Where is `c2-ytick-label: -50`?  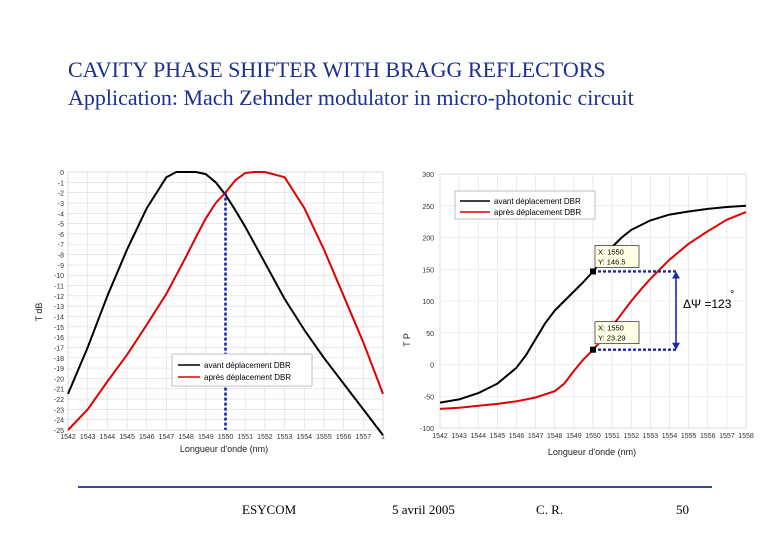
c2-ytick-label: -50 is located at coordinates (429, 397).